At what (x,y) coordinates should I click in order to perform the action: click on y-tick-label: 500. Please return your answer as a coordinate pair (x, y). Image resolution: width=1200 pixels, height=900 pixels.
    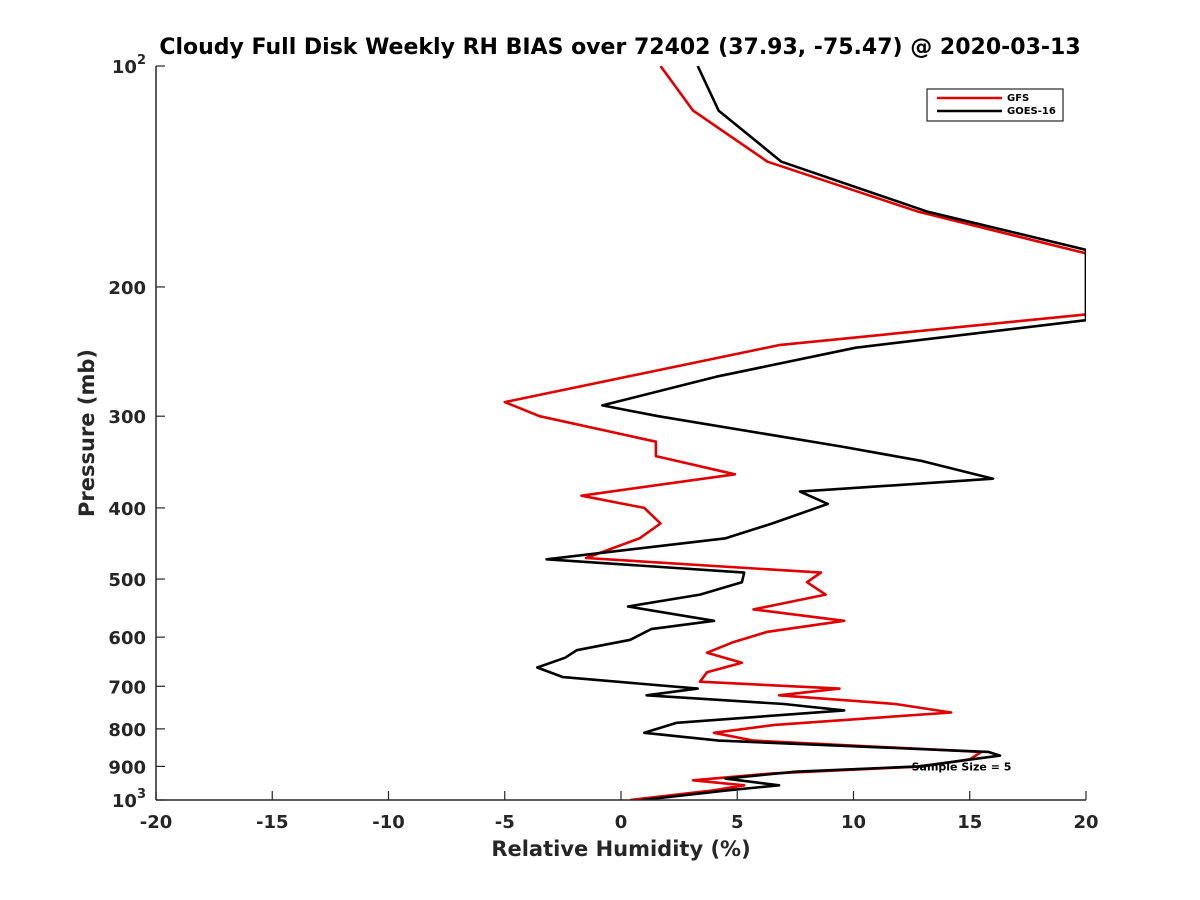
    Looking at the image, I should click on (127, 580).